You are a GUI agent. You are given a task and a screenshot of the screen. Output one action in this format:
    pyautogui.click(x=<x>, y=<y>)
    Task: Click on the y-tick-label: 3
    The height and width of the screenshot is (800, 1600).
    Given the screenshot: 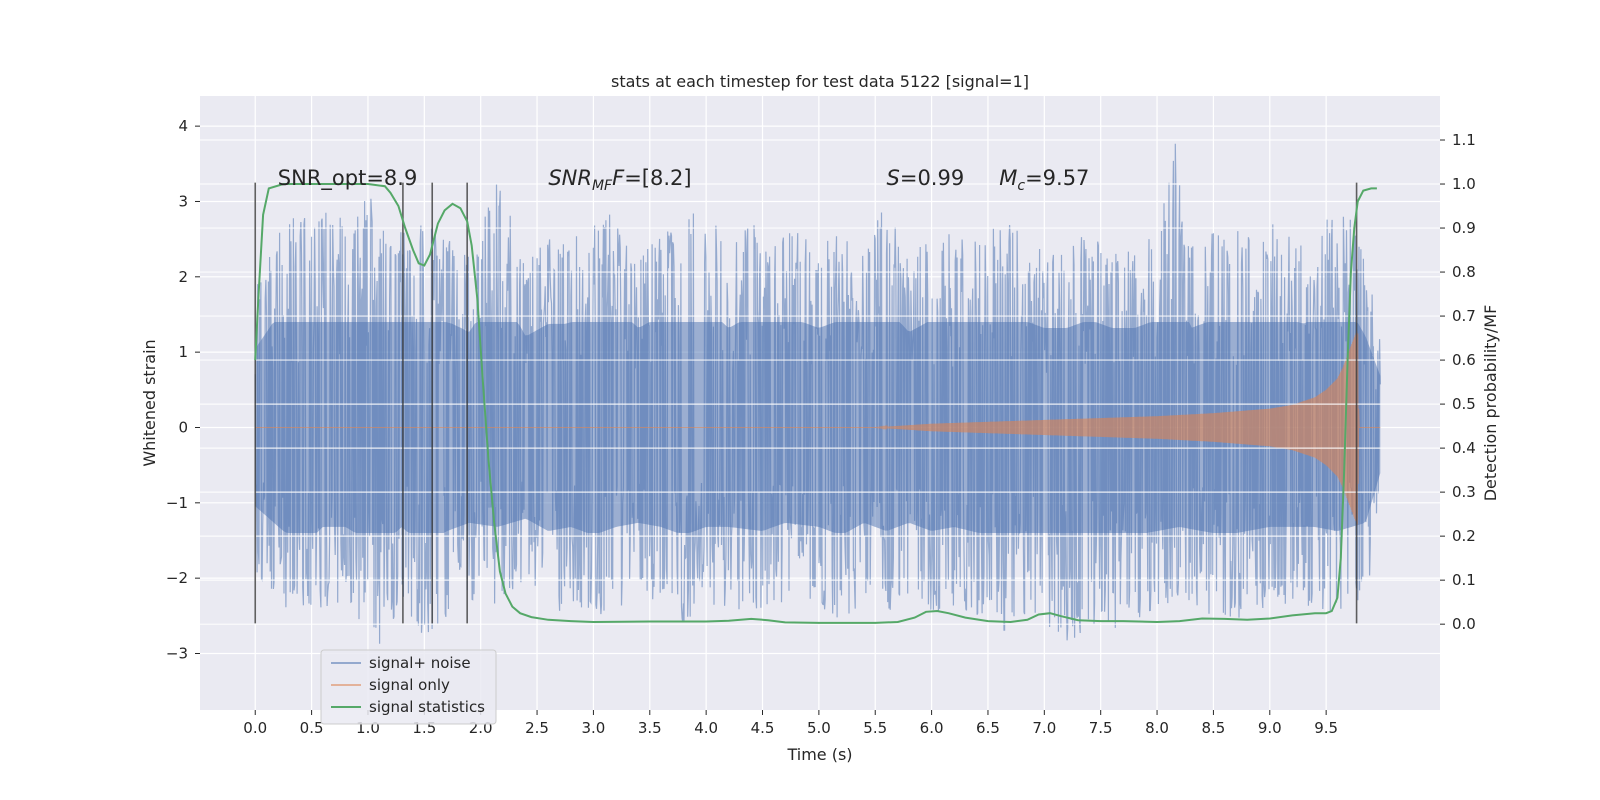 What is the action you would take?
    pyautogui.click(x=183, y=201)
    